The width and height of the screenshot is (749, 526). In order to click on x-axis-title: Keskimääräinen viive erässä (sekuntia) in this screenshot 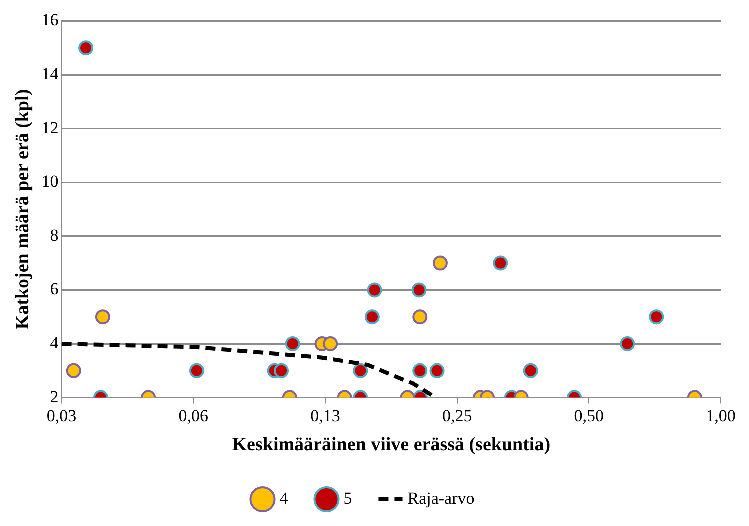, I will do `click(391, 445)`.